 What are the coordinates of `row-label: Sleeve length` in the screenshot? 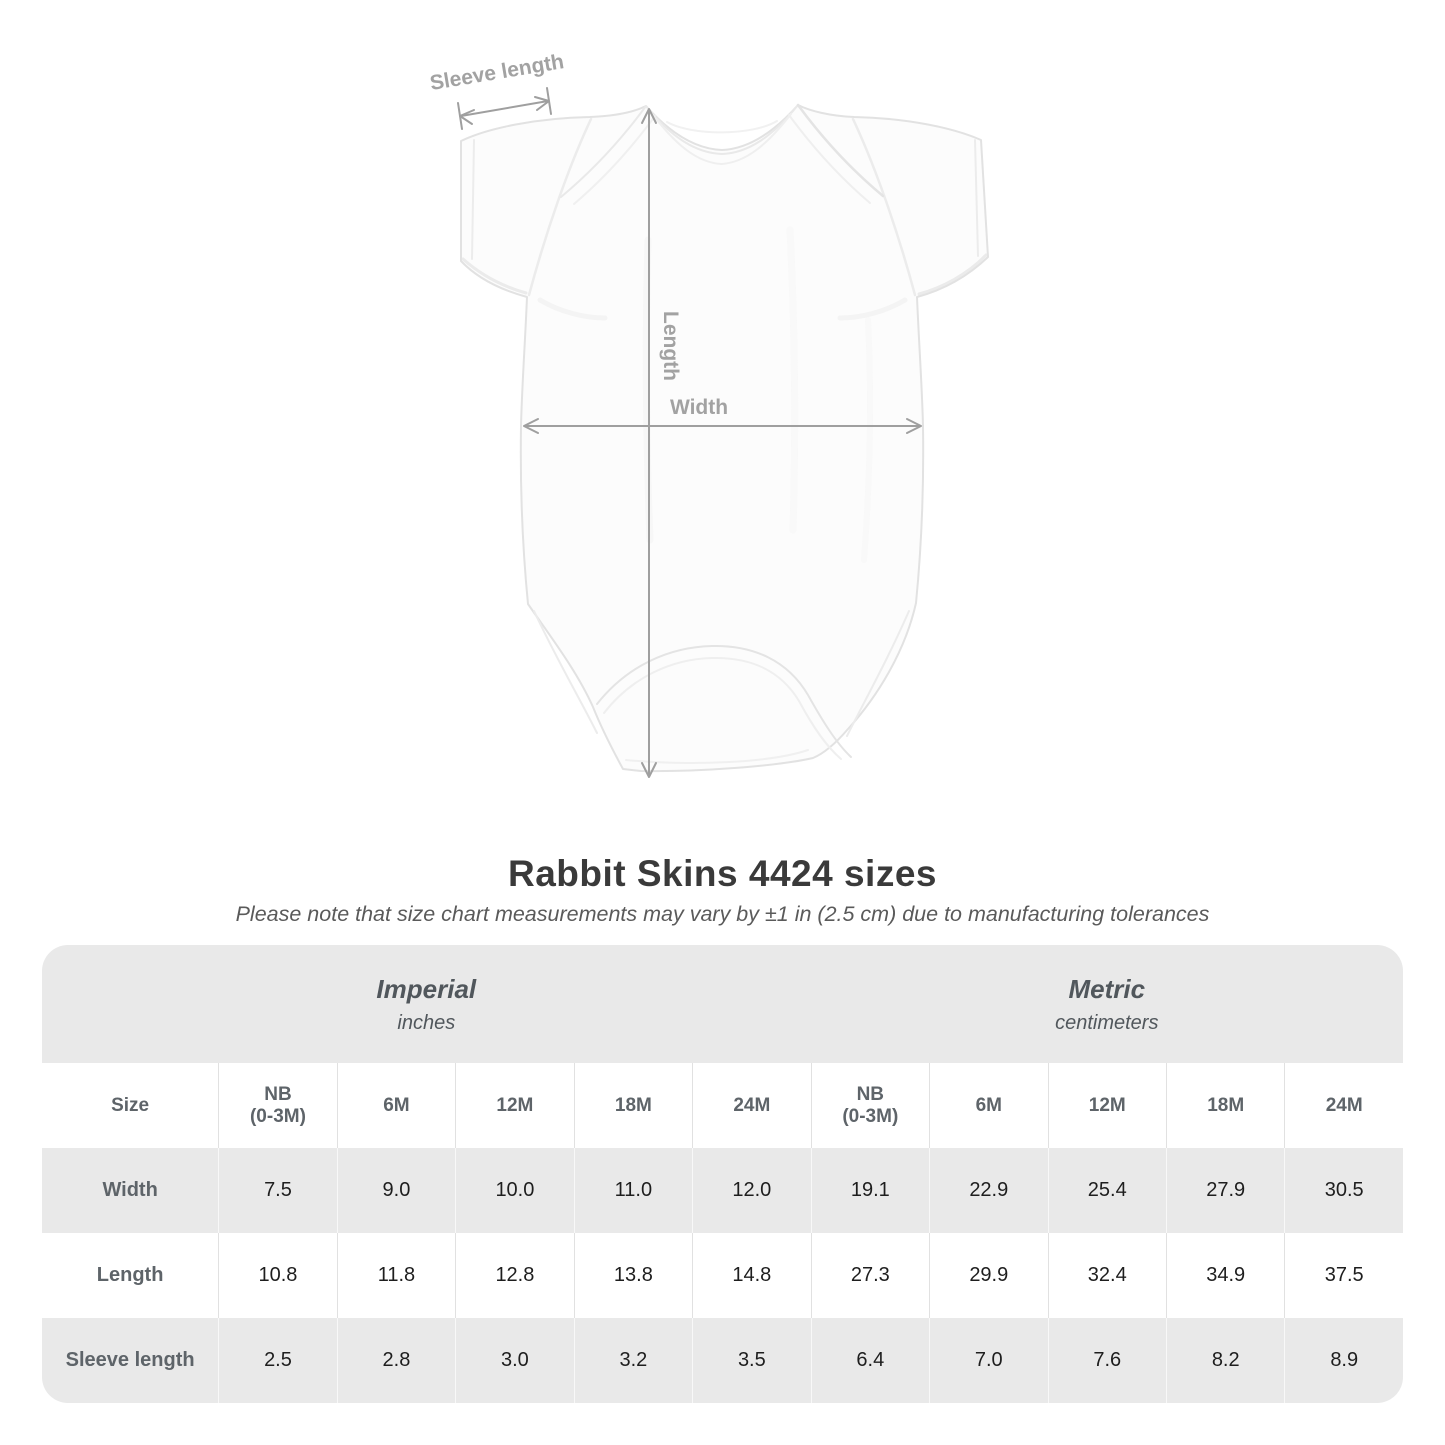 It's located at (130, 1360).